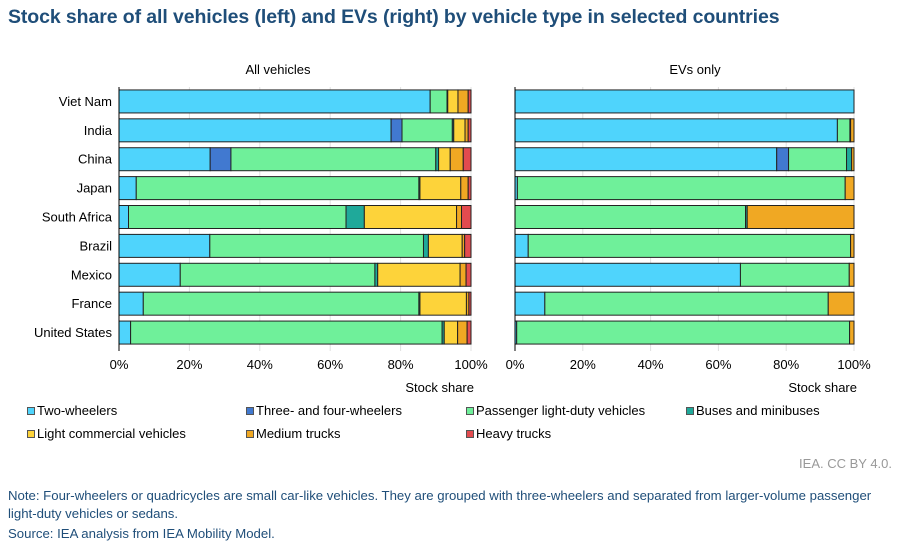 Image resolution: width=908 pixels, height=554 pixels. What do you see at coordinates (849, 159) in the screenshot?
I see `bar-segment-china-buses-and-minibuses` at bounding box center [849, 159].